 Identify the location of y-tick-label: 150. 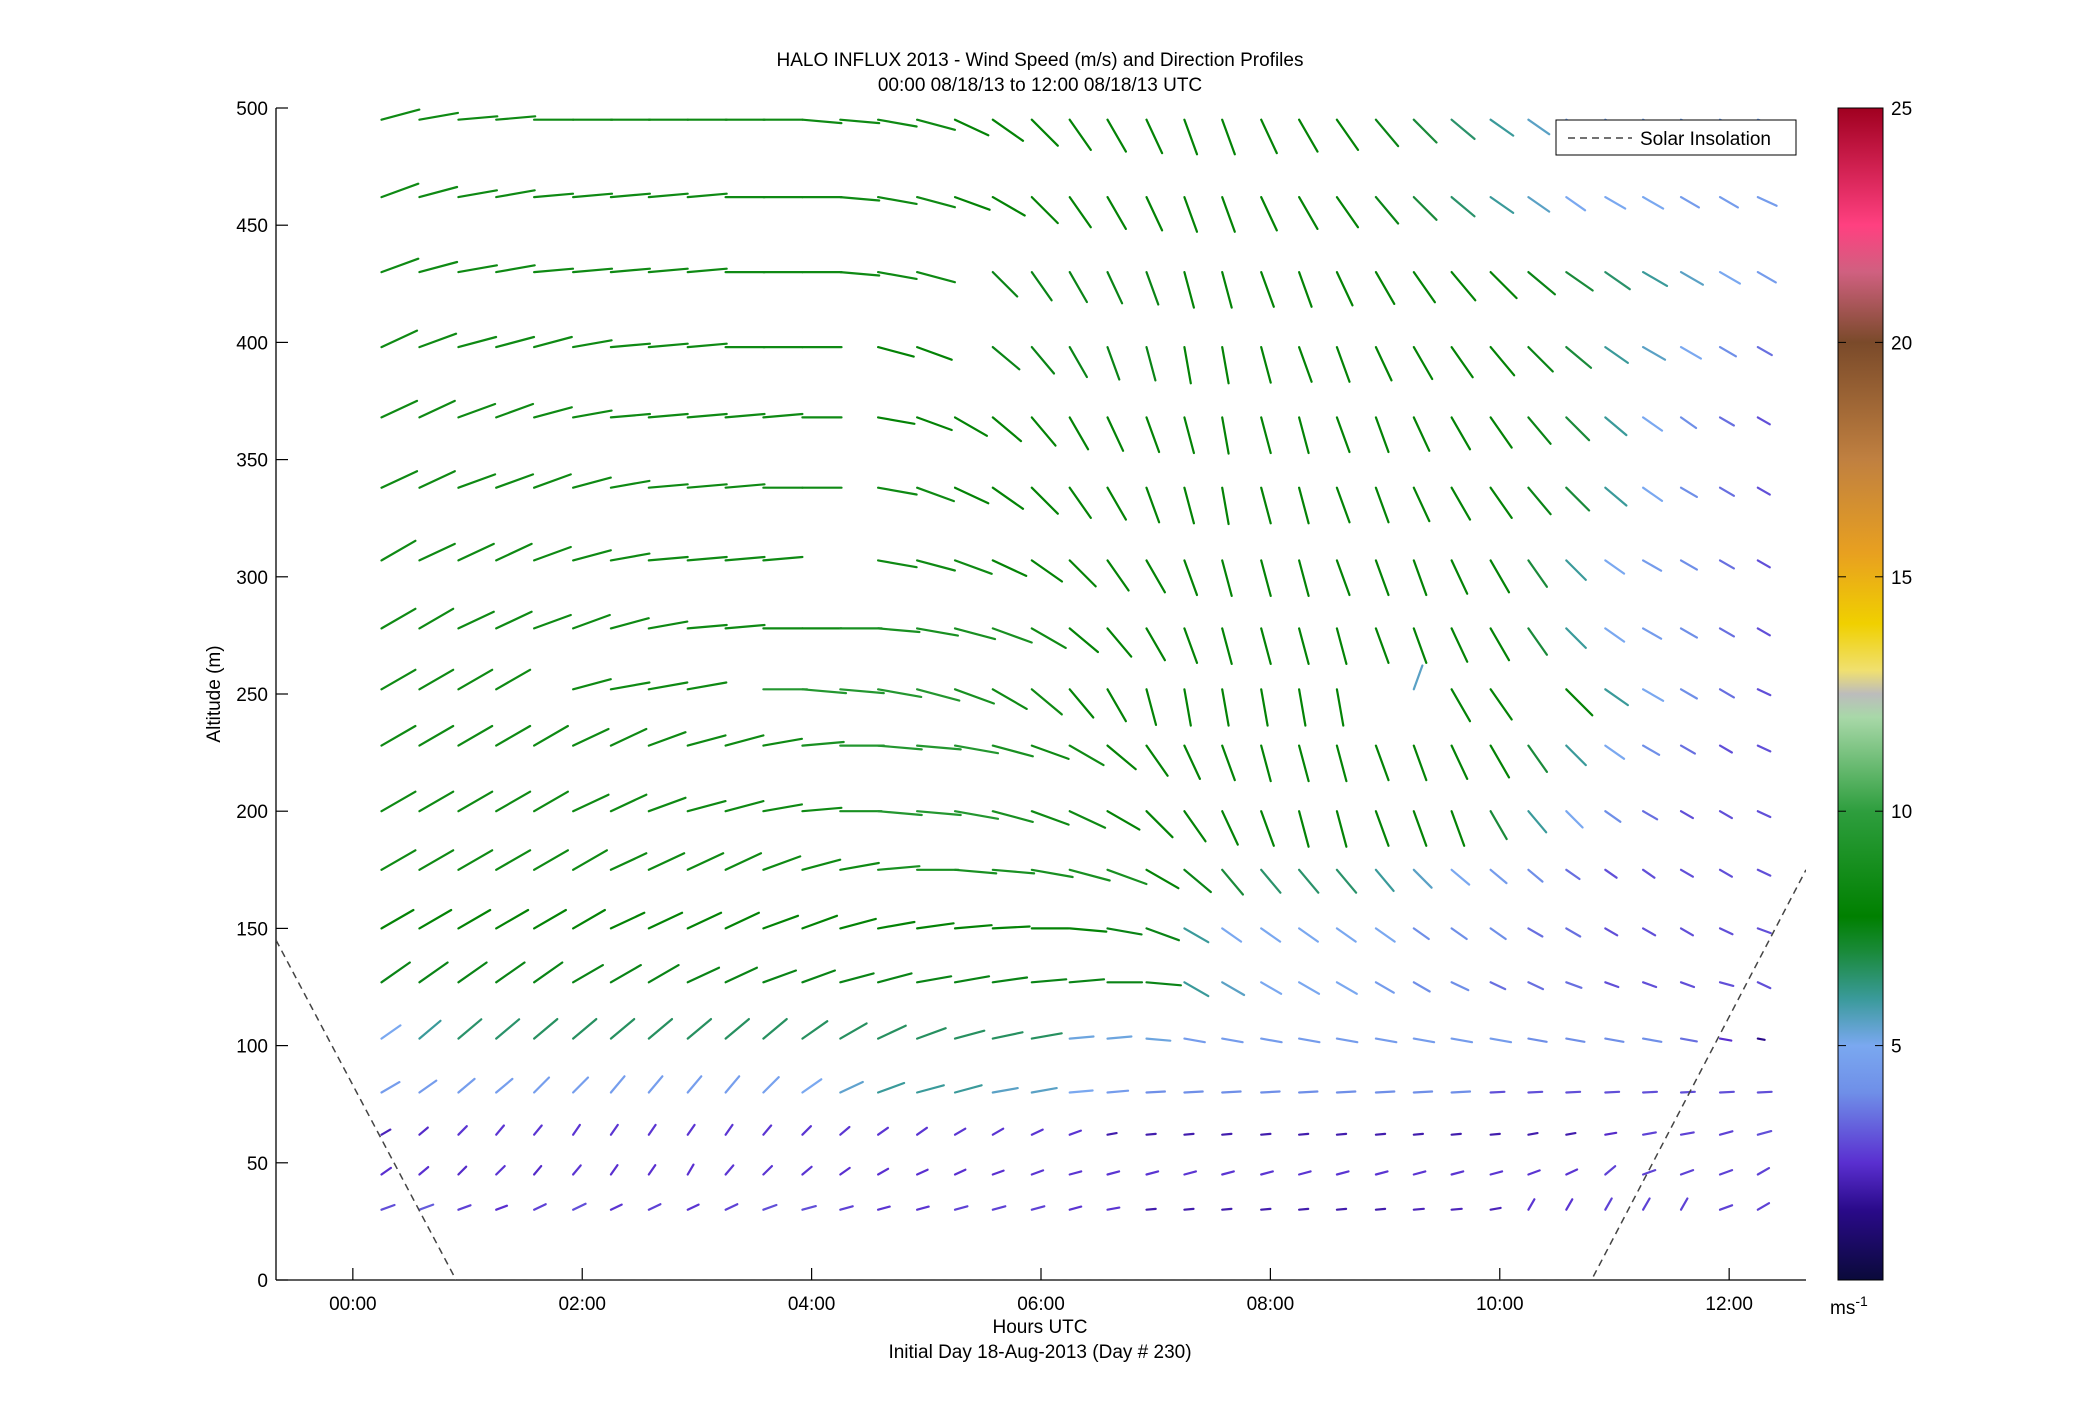
(252, 929).